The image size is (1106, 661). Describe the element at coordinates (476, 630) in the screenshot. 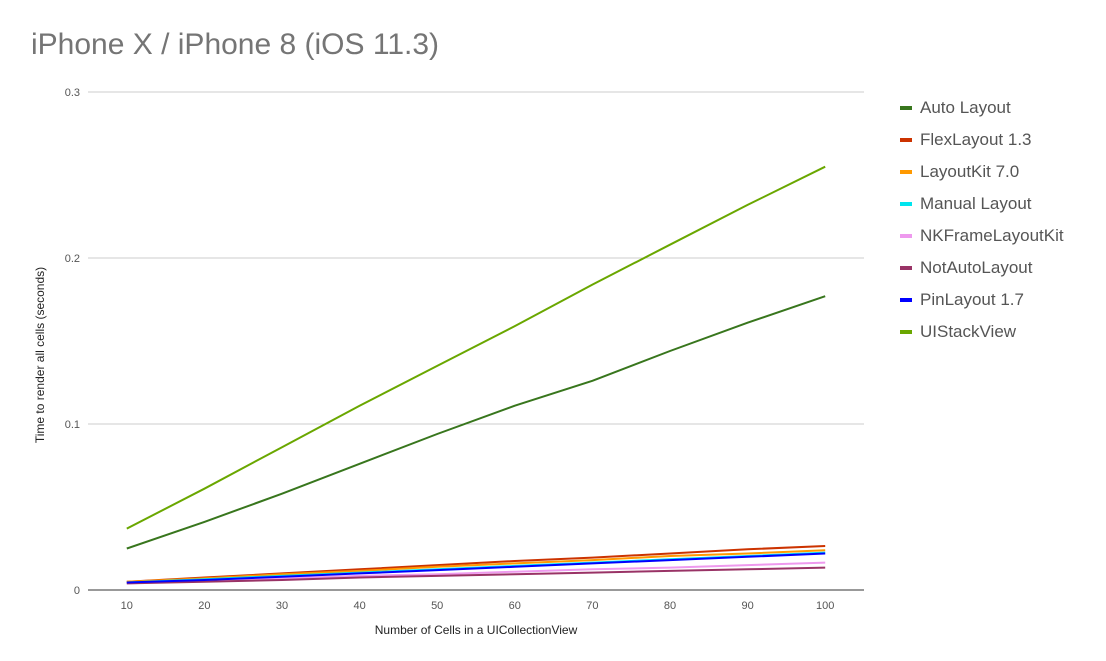

I see `x-axis-title: Number of Cells in a UICollectionView` at that location.